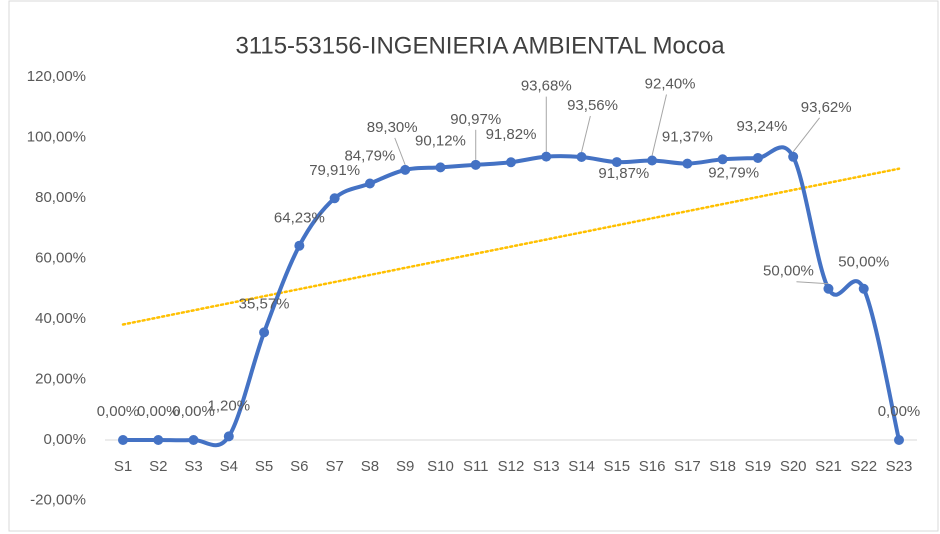  Describe the element at coordinates (264, 466) in the screenshot. I see `x-tick-label: S5` at that location.